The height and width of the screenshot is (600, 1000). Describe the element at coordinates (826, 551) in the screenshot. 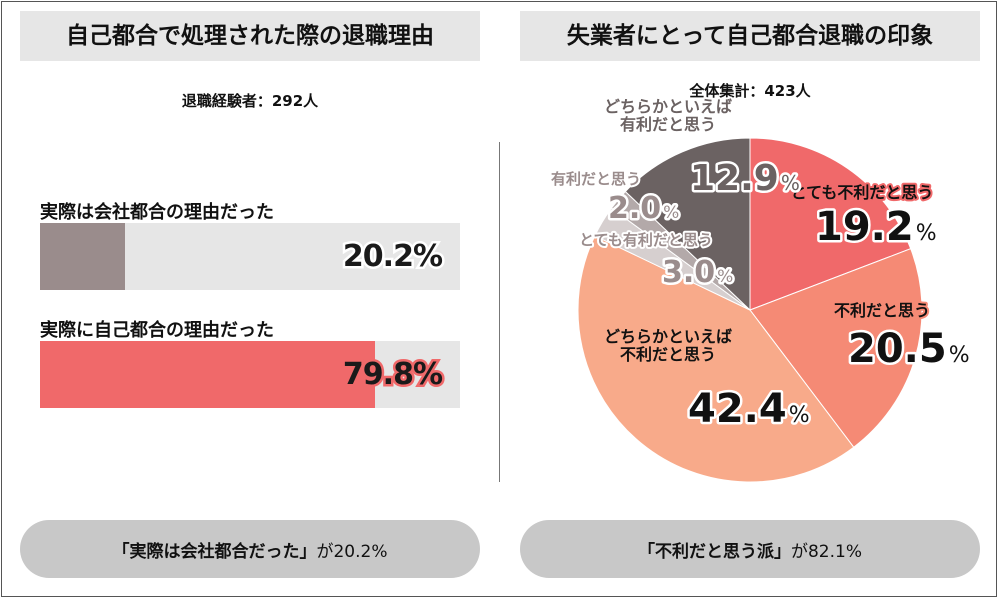

I see `right-summary-suffix: が82.1%` at that location.